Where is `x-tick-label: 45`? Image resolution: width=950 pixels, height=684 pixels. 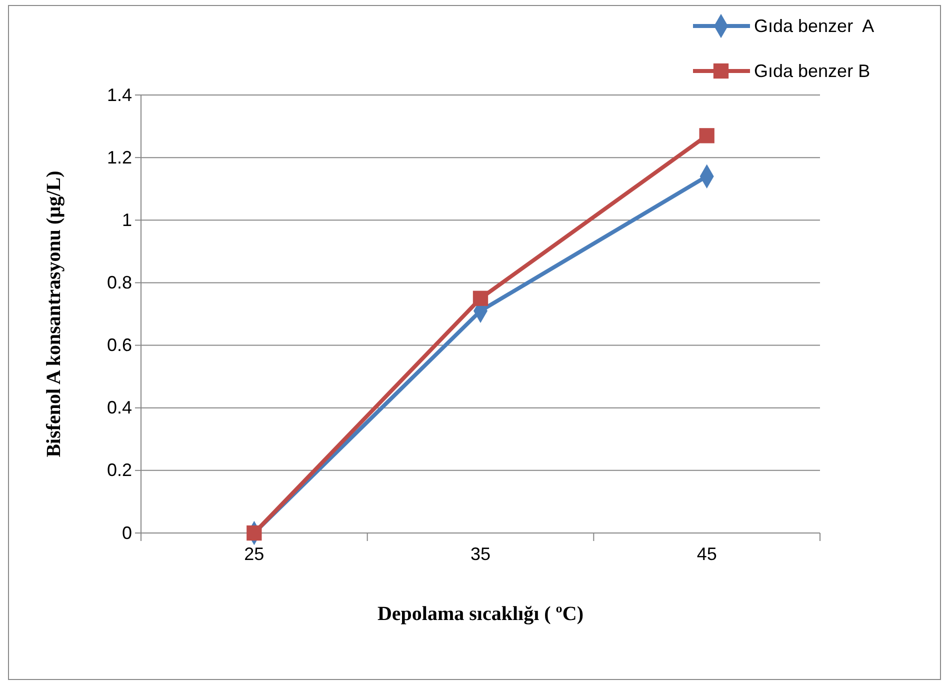 x-tick-label: 45 is located at coordinates (706, 554).